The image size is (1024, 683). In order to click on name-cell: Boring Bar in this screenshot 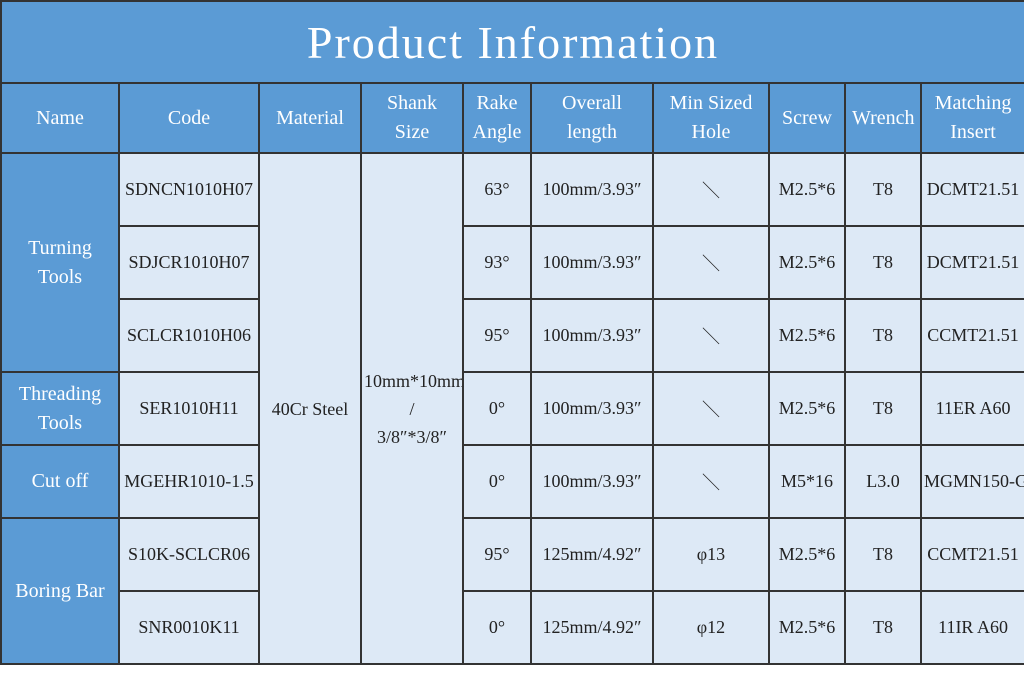, I will do `click(60, 591)`.